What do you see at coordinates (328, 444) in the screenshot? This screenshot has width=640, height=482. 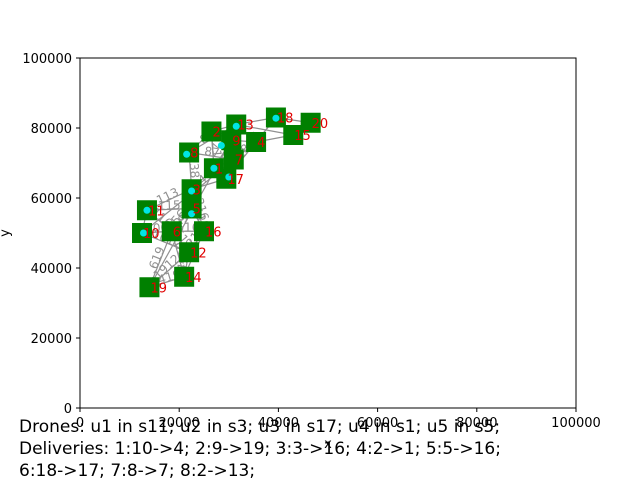 I see `x-axis-label: x` at bounding box center [328, 444].